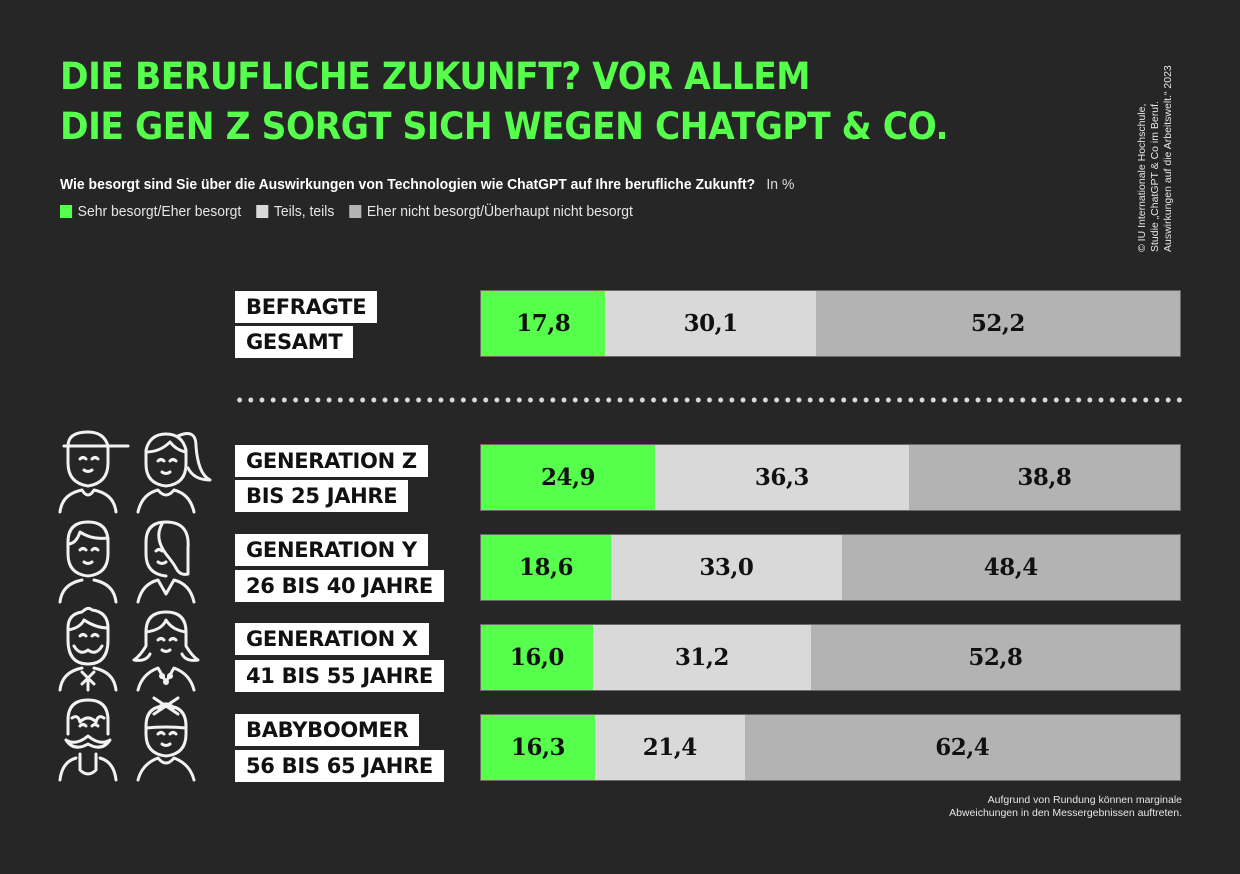 Image resolution: width=1240 pixels, height=874 pixels. Describe the element at coordinates (710, 323) in the screenshot. I see `segment-neutral: 30,1` at that location.